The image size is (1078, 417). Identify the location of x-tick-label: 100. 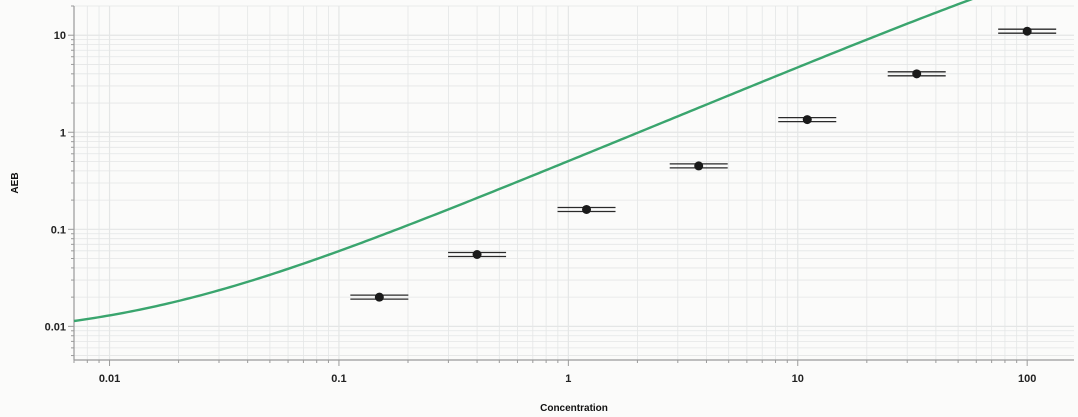
(1027, 379).